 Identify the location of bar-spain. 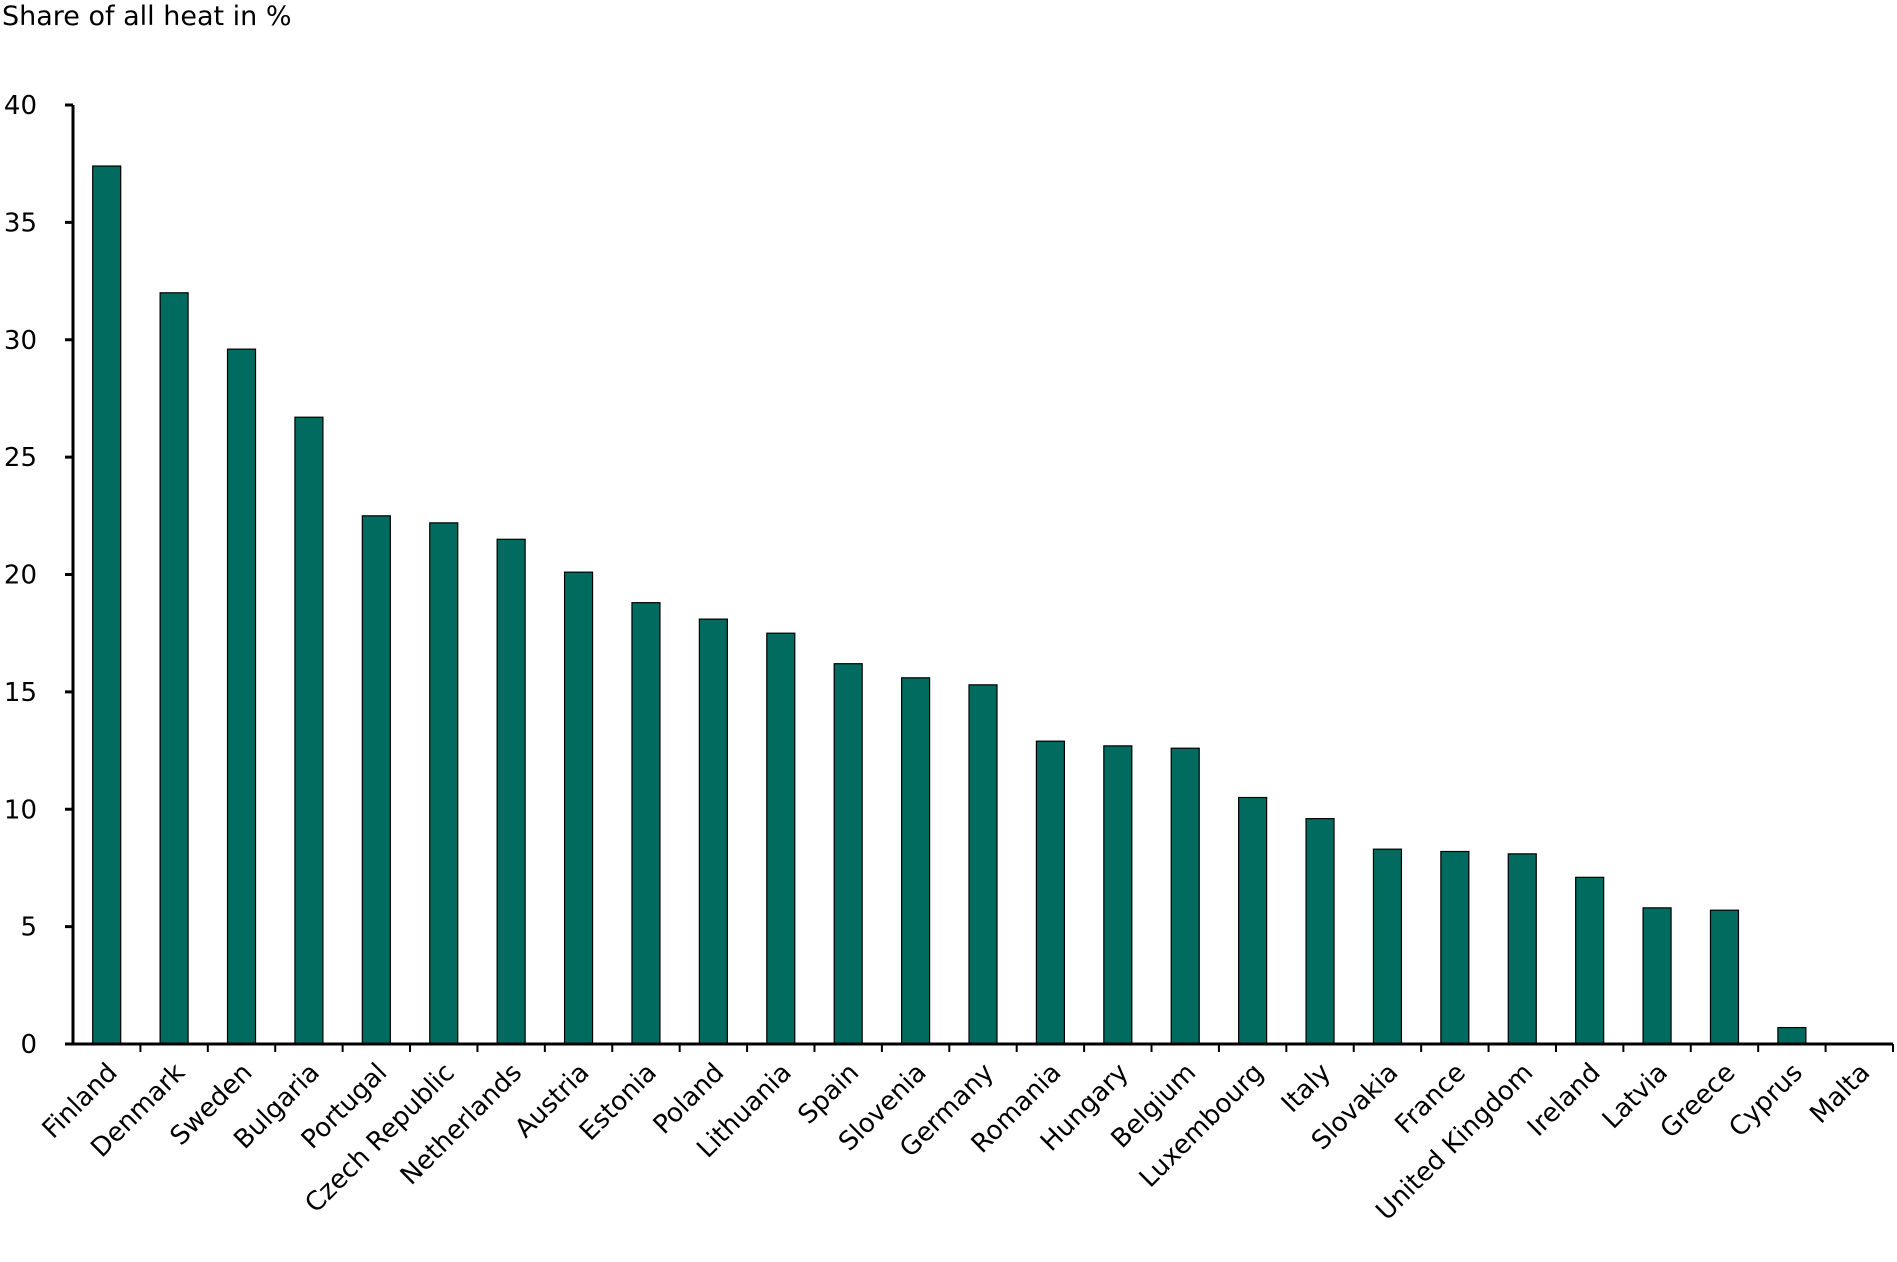
(848, 854).